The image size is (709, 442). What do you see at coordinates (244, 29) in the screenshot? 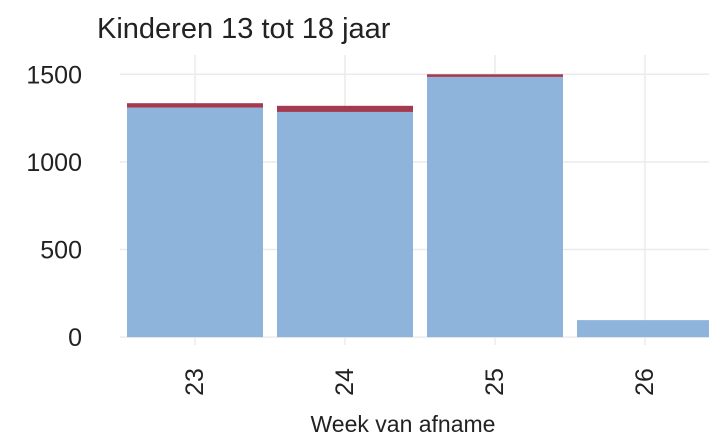
I see `chart-title: Kinderen 13 tot 18 jaar` at bounding box center [244, 29].